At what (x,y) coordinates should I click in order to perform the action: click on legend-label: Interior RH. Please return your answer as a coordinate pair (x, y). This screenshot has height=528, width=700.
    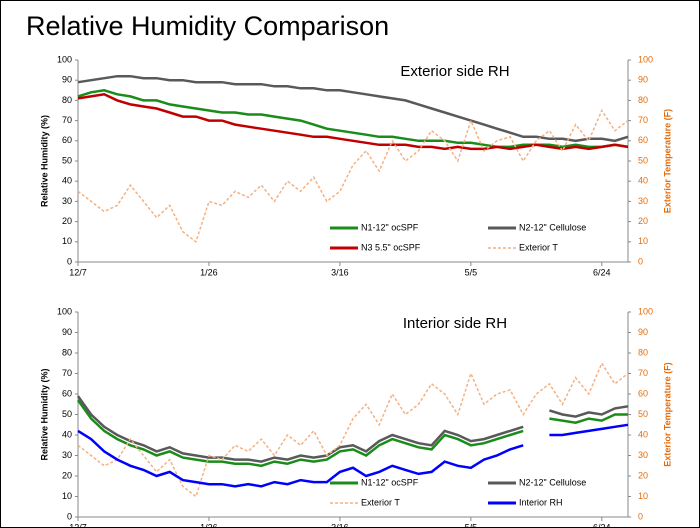
    Looking at the image, I should click on (541, 502).